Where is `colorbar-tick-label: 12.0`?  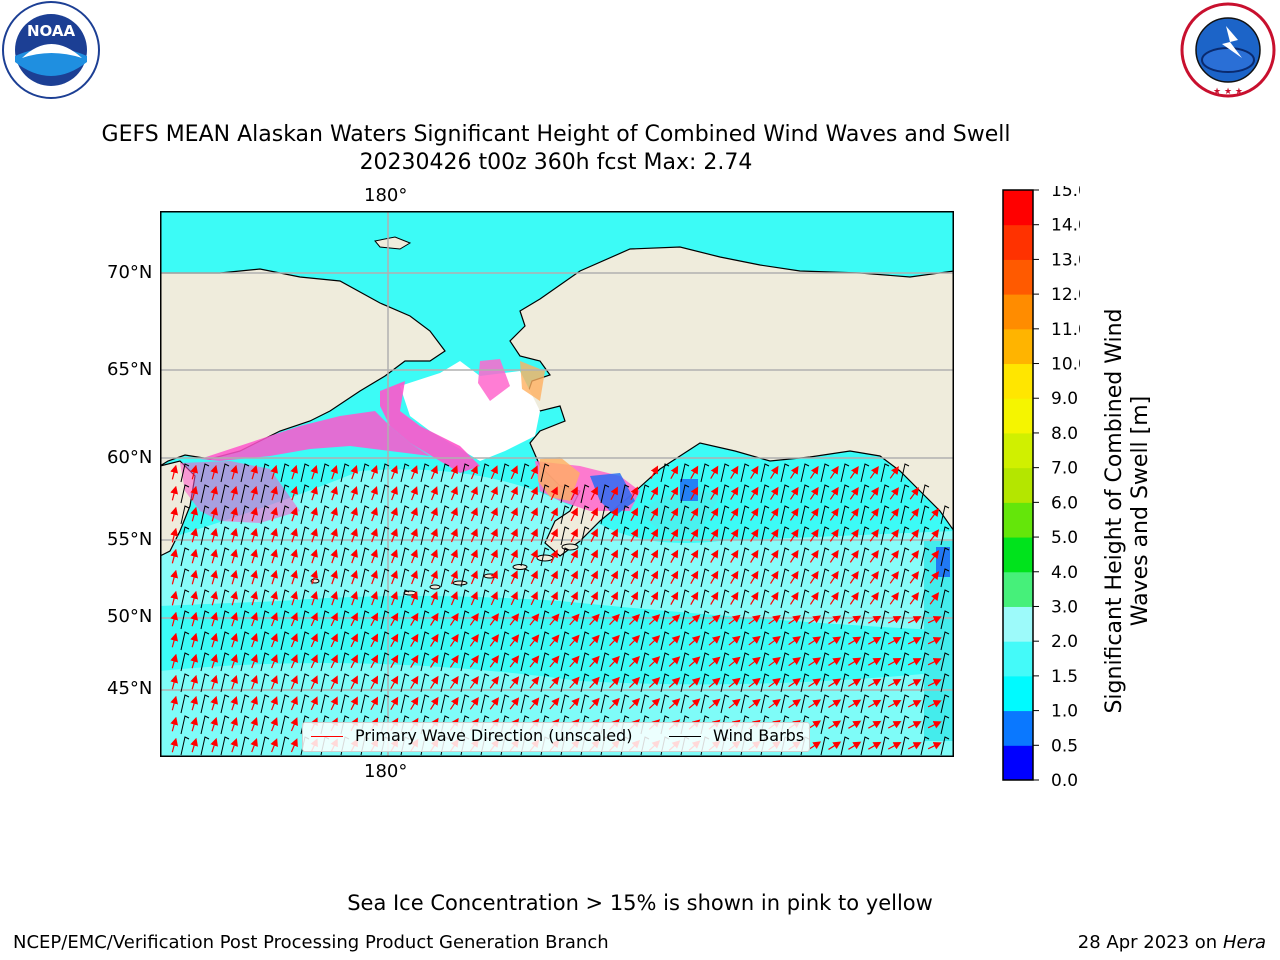
colorbar-tick-label: 12.0 is located at coordinates (1065, 295).